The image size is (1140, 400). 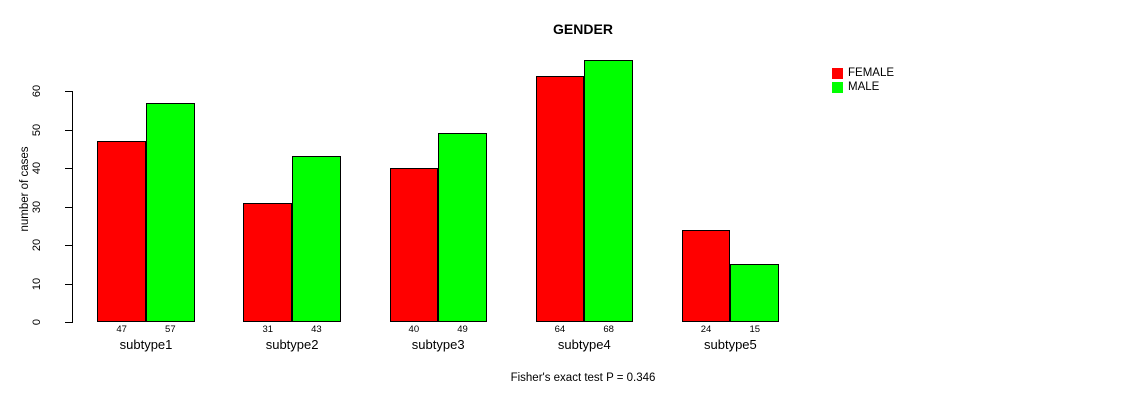 What do you see at coordinates (414, 245) in the screenshot?
I see `bar-female-subtype3` at bounding box center [414, 245].